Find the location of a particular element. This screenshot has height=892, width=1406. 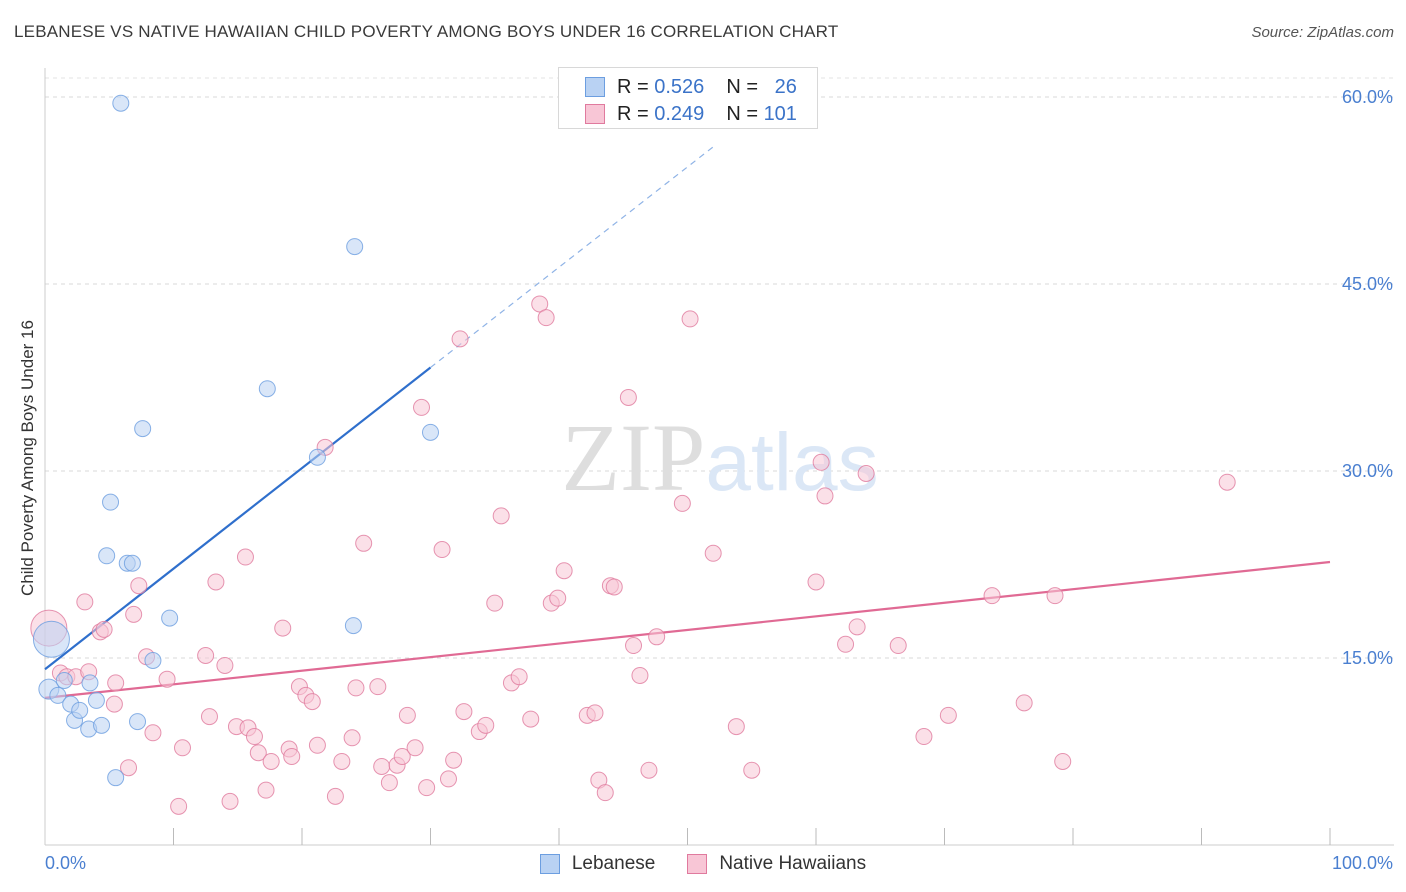

r-value: 0.249 is located at coordinates (679, 113).